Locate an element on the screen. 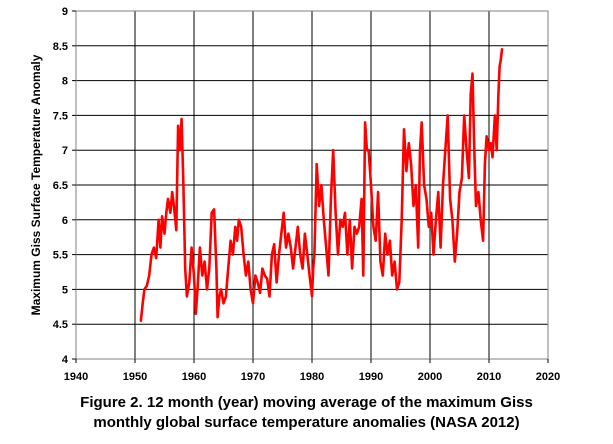  x-tick-label: 1940 is located at coordinates (76, 377).